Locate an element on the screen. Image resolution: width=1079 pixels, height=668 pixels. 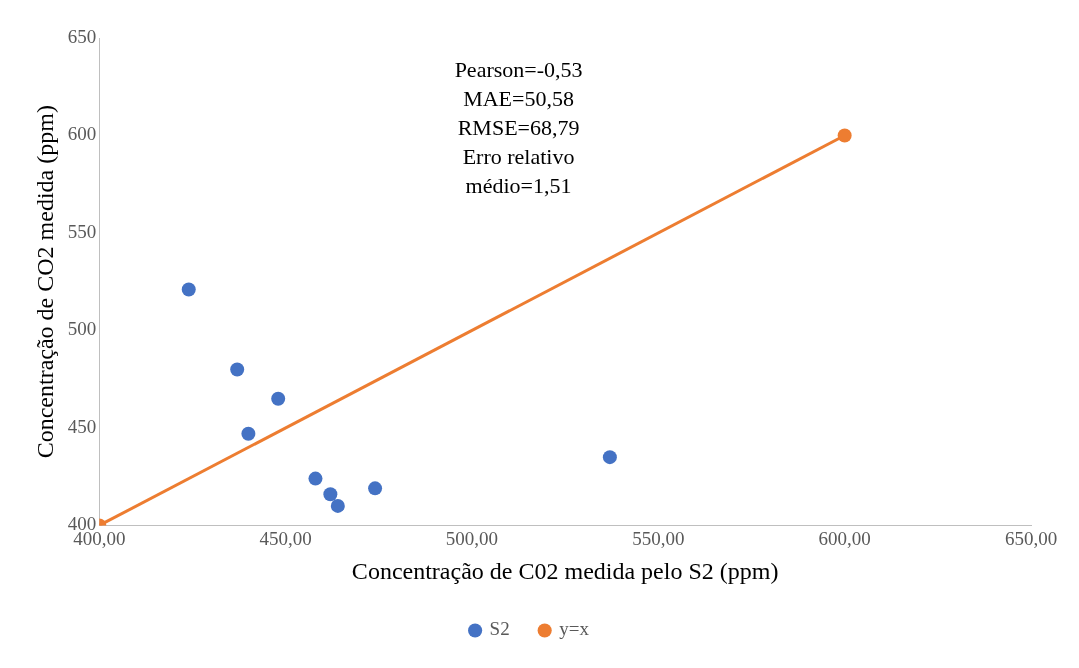
x-tick-label: 550,00 is located at coordinates (658, 538).